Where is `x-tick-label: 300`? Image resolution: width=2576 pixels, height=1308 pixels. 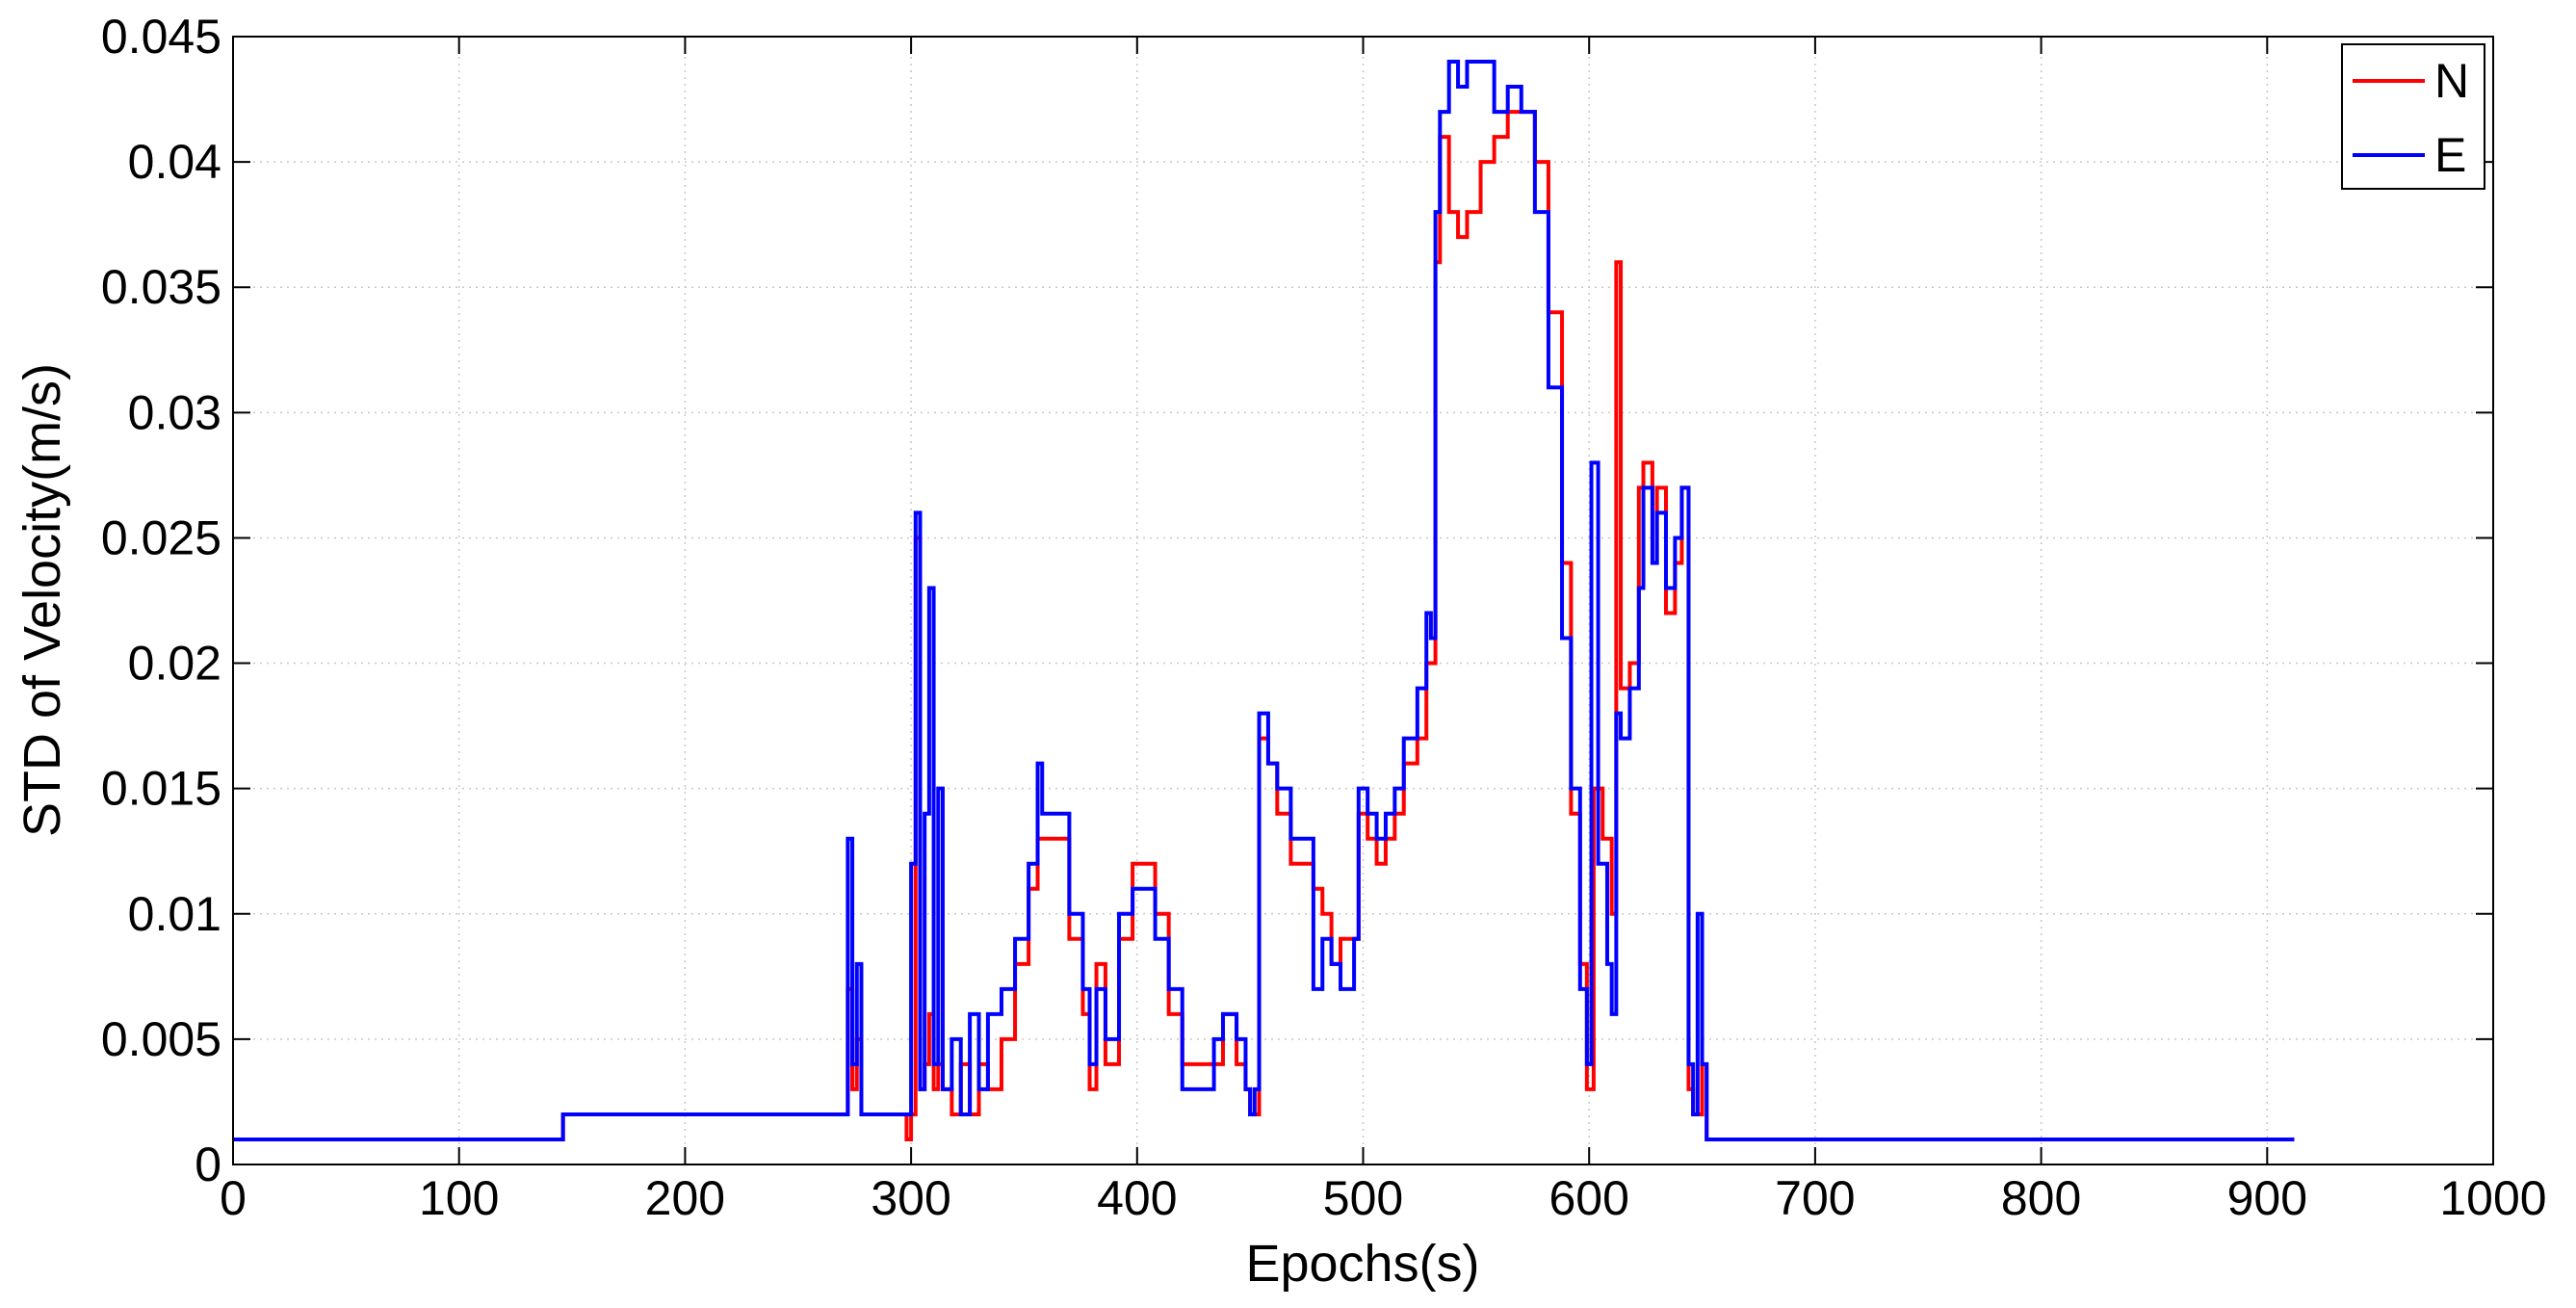
x-tick-label: 300 is located at coordinates (910, 1198).